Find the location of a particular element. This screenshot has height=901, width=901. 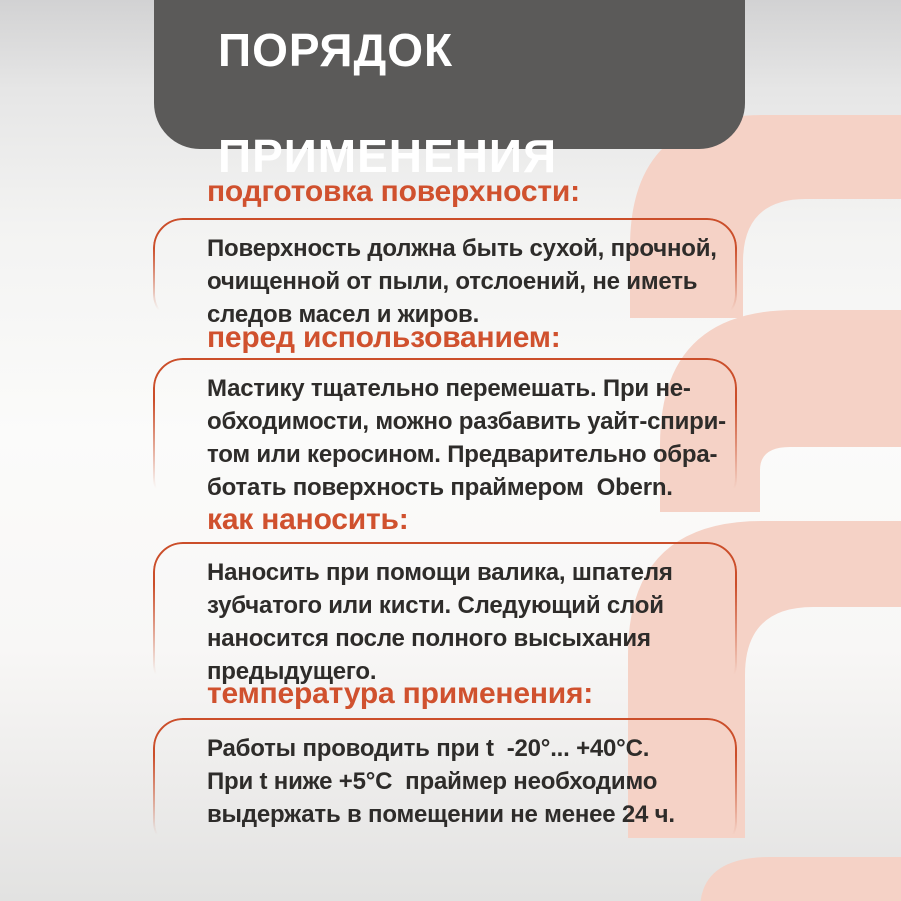

page-title-line-1: ПОРЯДОК is located at coordinates (336, 50).